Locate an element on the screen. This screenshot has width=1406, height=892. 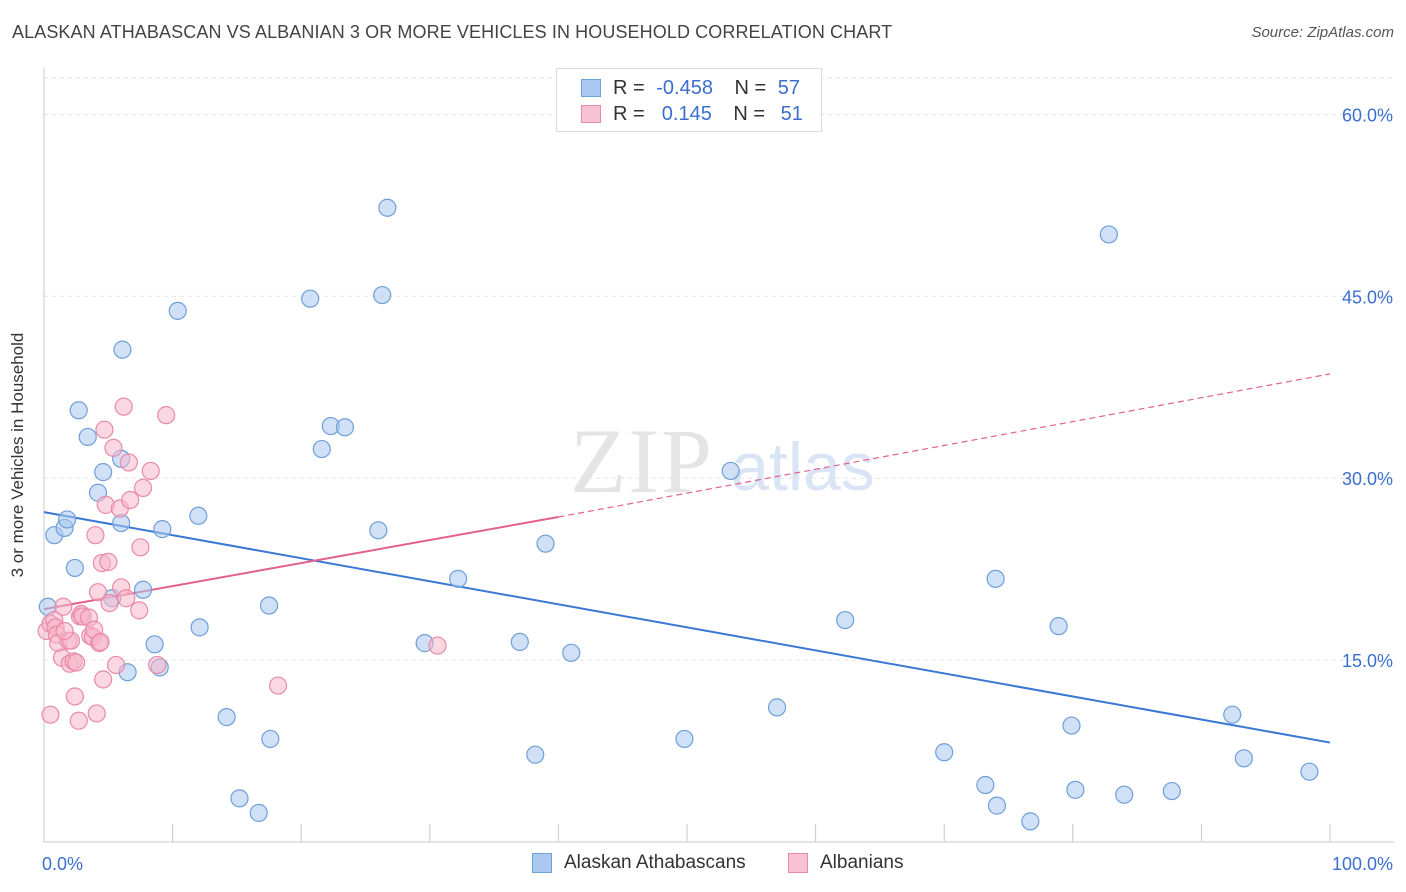
x-tick-label-start: 0.0% is located at coordinates (62, 864).